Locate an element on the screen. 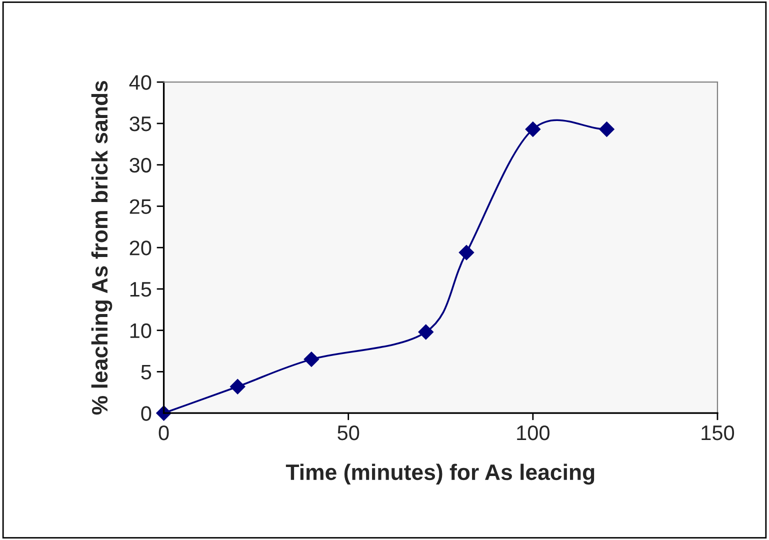 This screenshot has width=769, height=540. y-tick-label: 10 is located at coordinates (141, 330).